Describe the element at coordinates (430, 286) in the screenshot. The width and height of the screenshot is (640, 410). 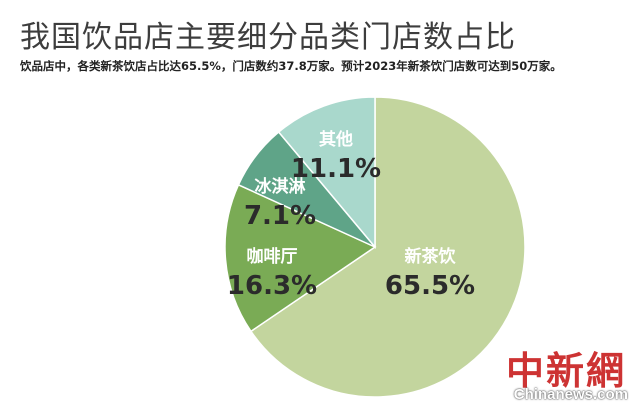
I see `slice-value-0: 65.5%` at that location.